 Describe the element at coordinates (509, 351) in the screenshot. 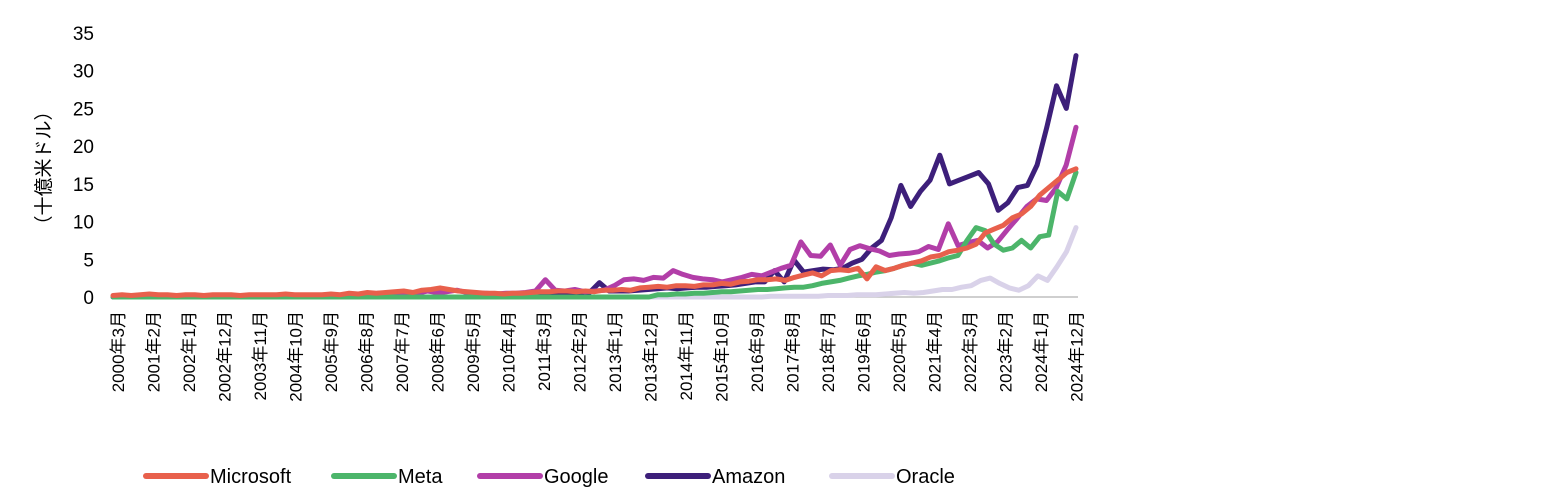

I see `x-tick-label: 2010年4月` at that location.